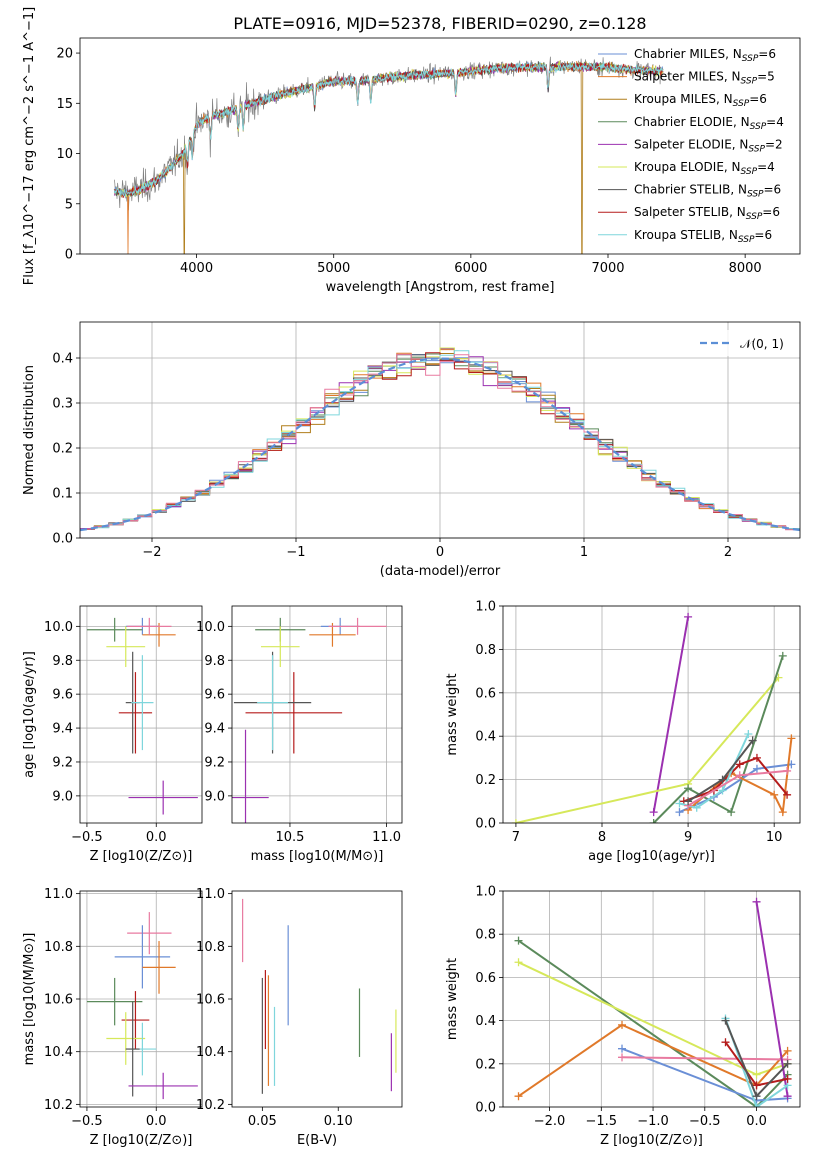 The image size is (819, 1170). I want to click on plot-area-mass_vs_Z, so click(142, 1006).